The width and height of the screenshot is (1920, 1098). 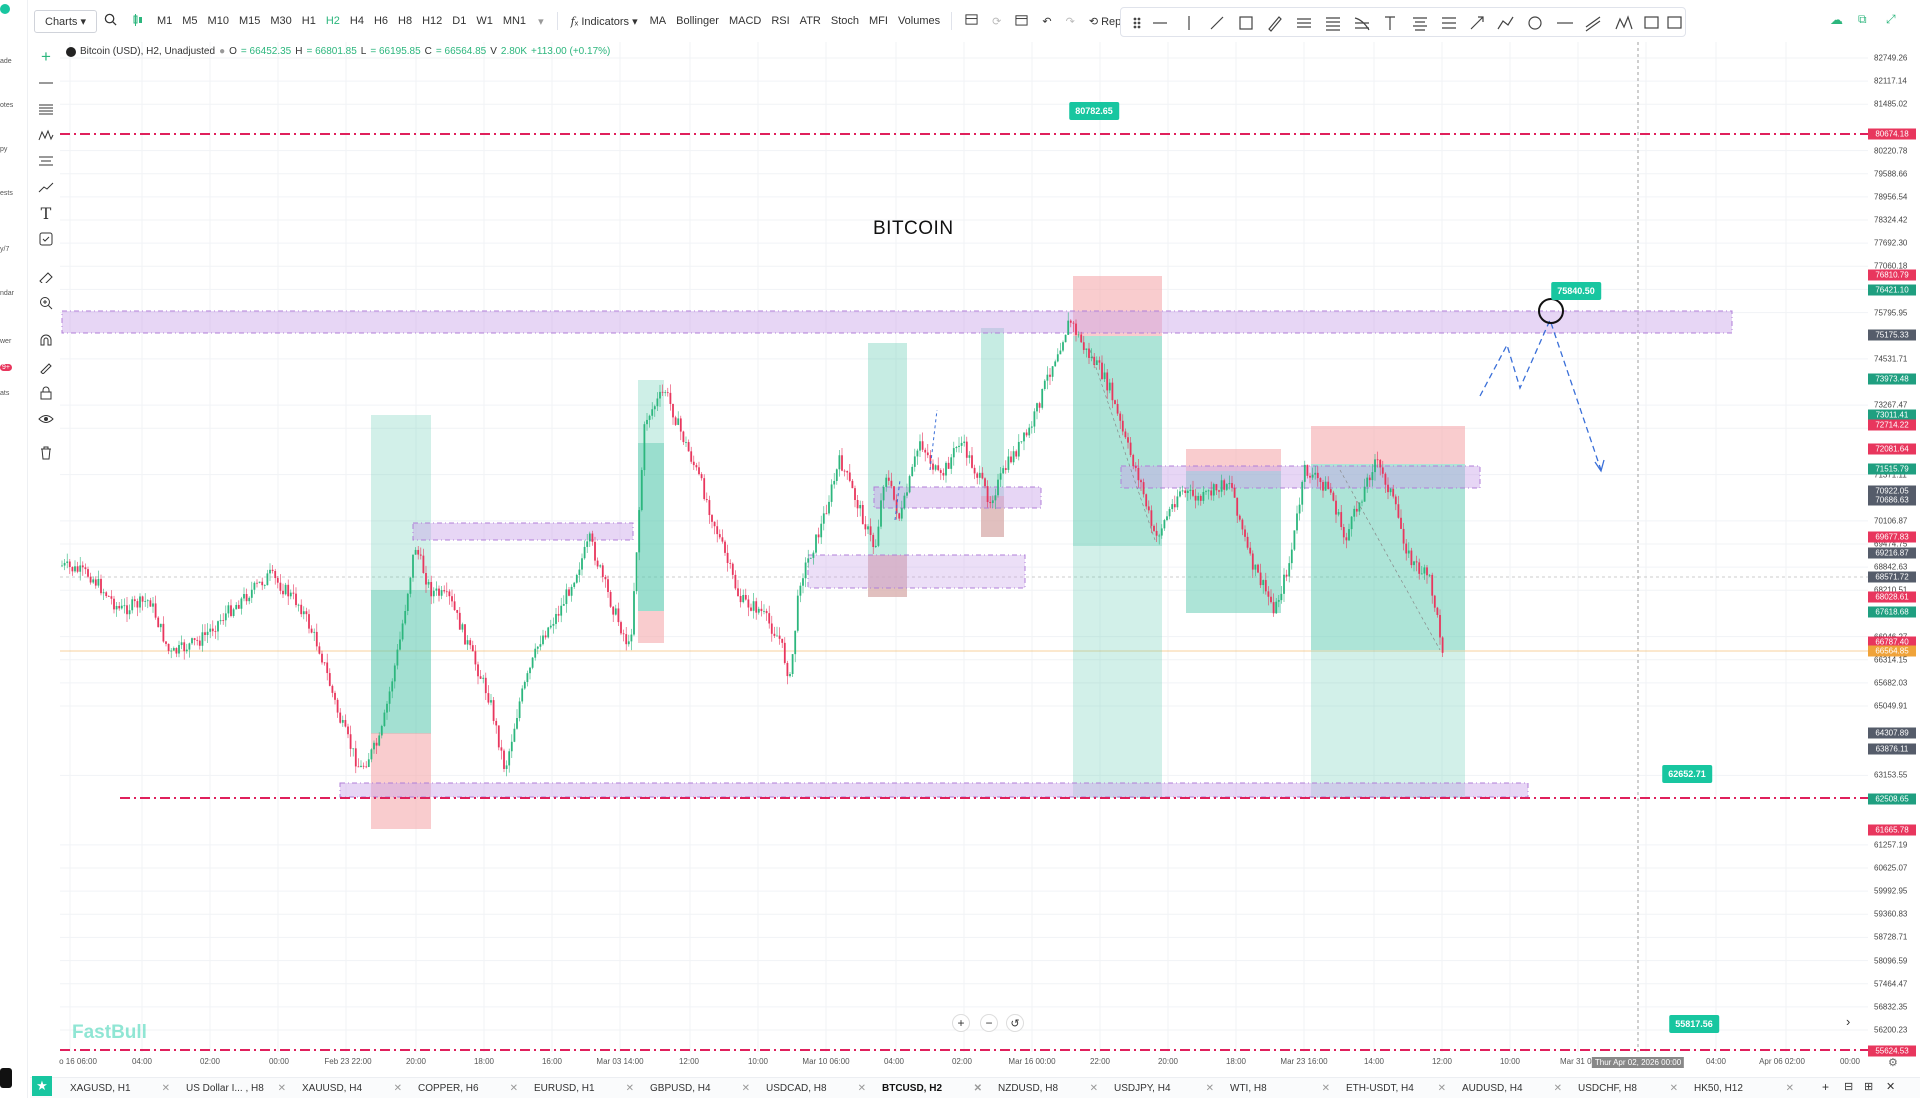 What do you see at coordinates (1164, 1088) in the screenshot?
I see `symbol-tab: USDJPY, H4 ✕` at bounding box center [1164, 1088].